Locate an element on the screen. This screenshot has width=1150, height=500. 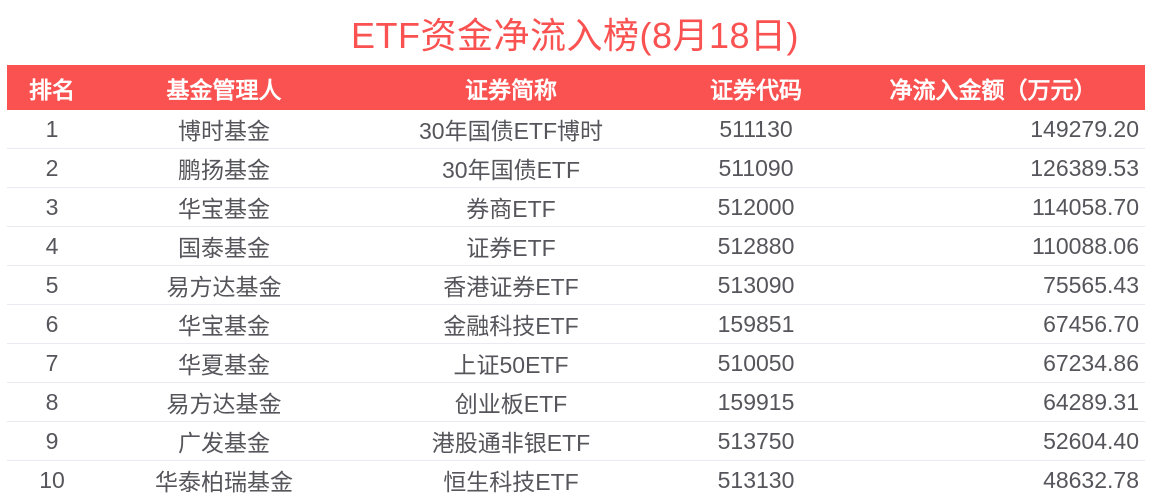
security-code-cell: 159851 is located at coordinates (756, 324).